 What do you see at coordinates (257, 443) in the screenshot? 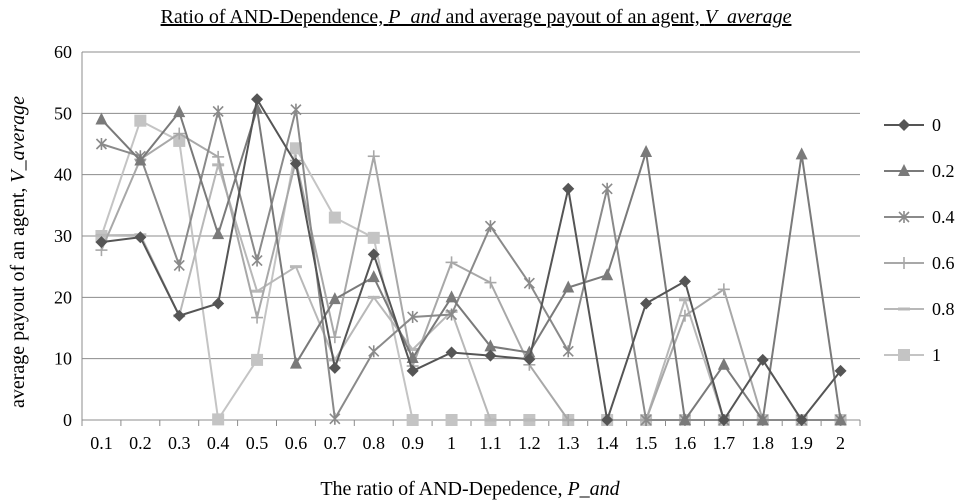
I see `x-tick-label: 0.5` at bounding box center [257, 443].